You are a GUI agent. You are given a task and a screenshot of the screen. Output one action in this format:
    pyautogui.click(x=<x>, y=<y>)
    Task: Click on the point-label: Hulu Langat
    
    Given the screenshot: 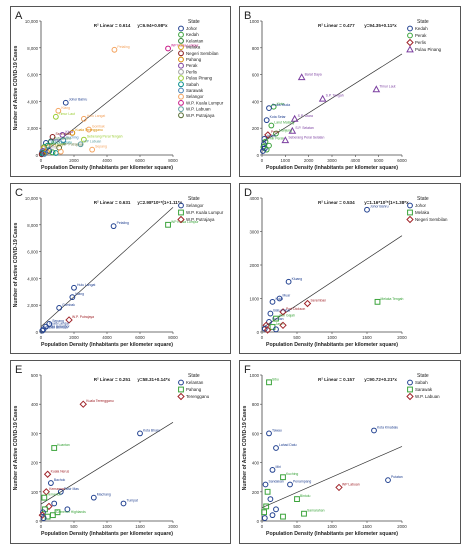 What is the action you would take?
    pyautogui.click(x=96, y=116)
    